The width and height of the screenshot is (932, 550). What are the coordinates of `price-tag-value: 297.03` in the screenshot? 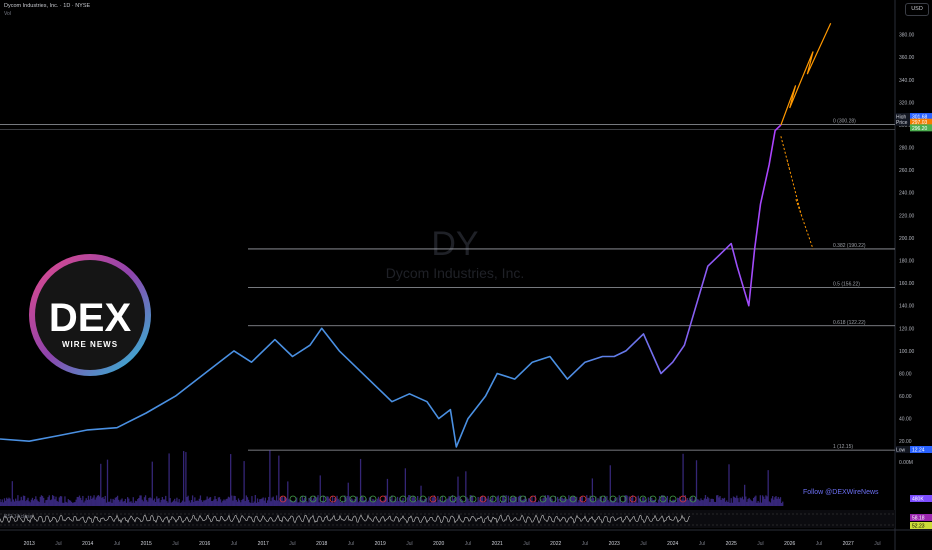 It's located at (920, 123).